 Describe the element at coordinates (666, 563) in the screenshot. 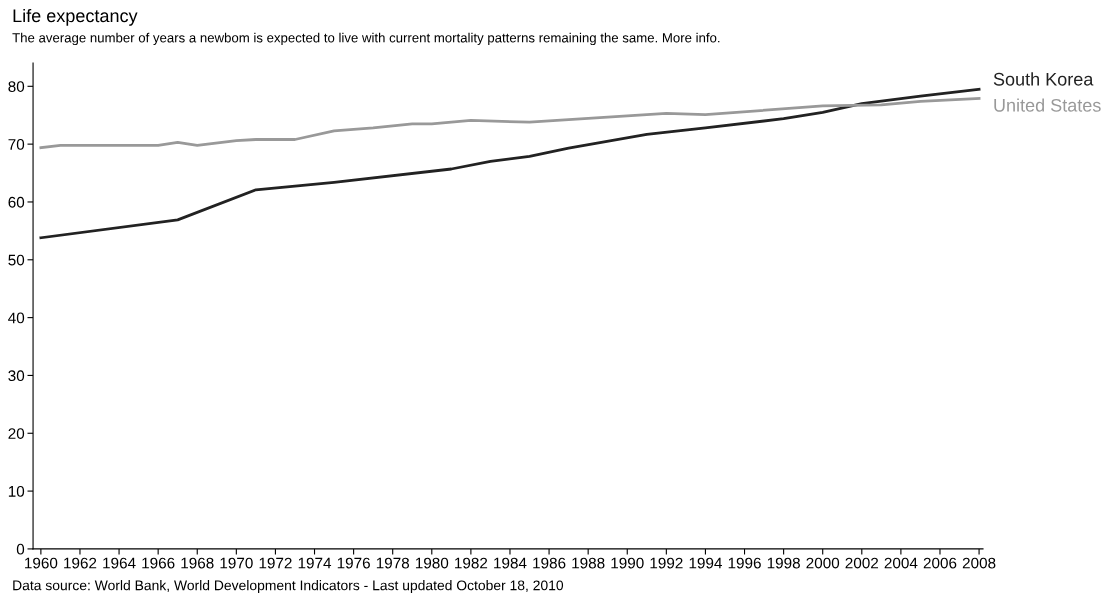

I see `x-tick-label: 1992` at that location.